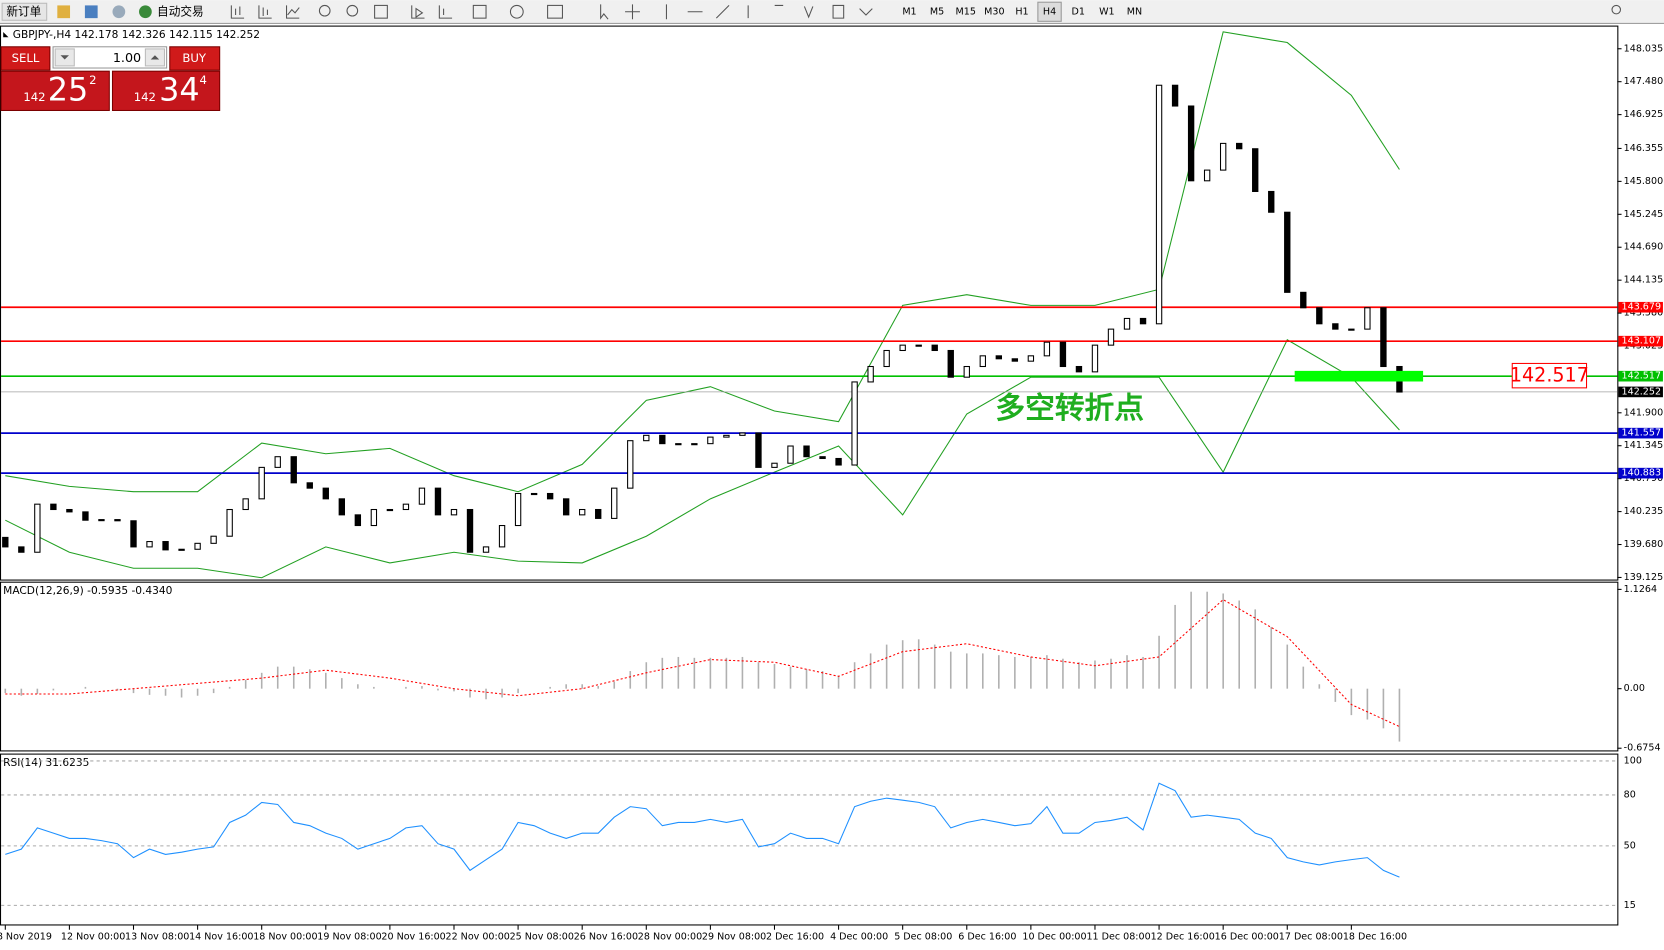  What do you see at coordinates (1643, 214) in the screenshot?
I see `y-tick-label: 145.245` at bounding box center [1643, 214].